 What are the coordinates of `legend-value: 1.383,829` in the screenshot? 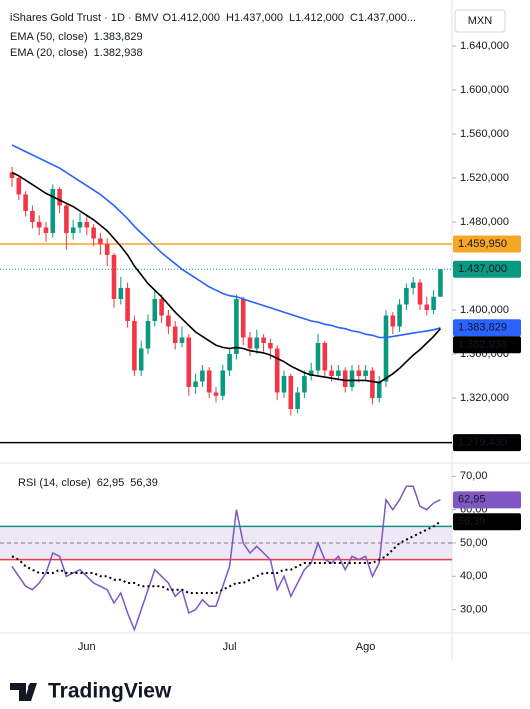 It's located at (118, 37).